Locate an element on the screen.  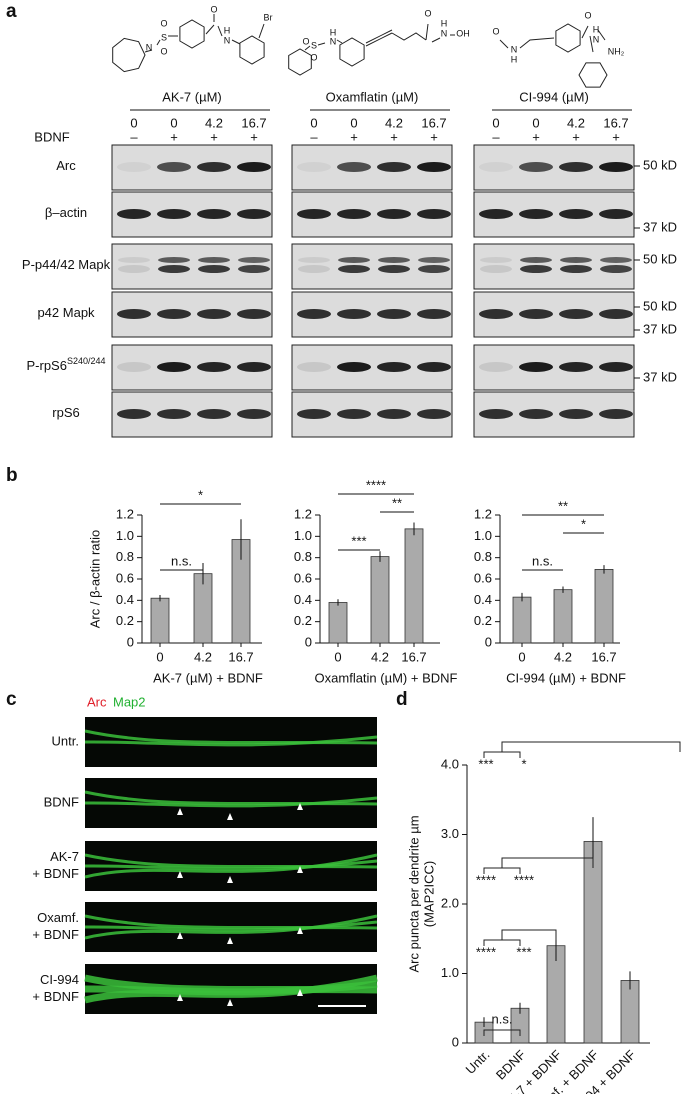
row-label-text: p42 Mapk is located at coordinates (66, 312).